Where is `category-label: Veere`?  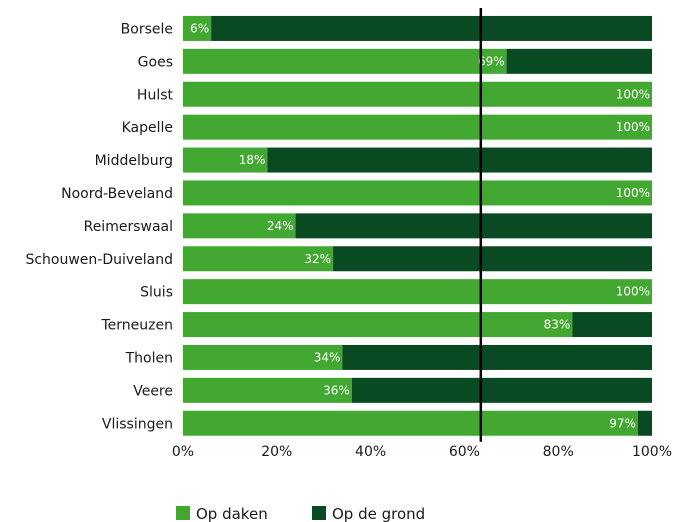
category-label: Veere is located at coordinates (153, 391).